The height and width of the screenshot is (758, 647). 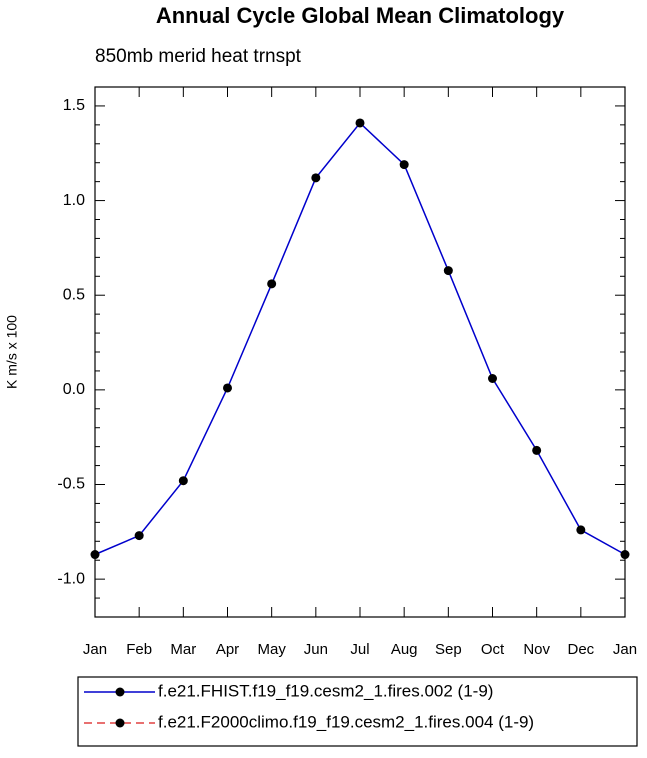 What do you see at coordinates (183, 649) in the screenshot?
I see `x-tick-label: Mar` at bounding box center [183, 649].